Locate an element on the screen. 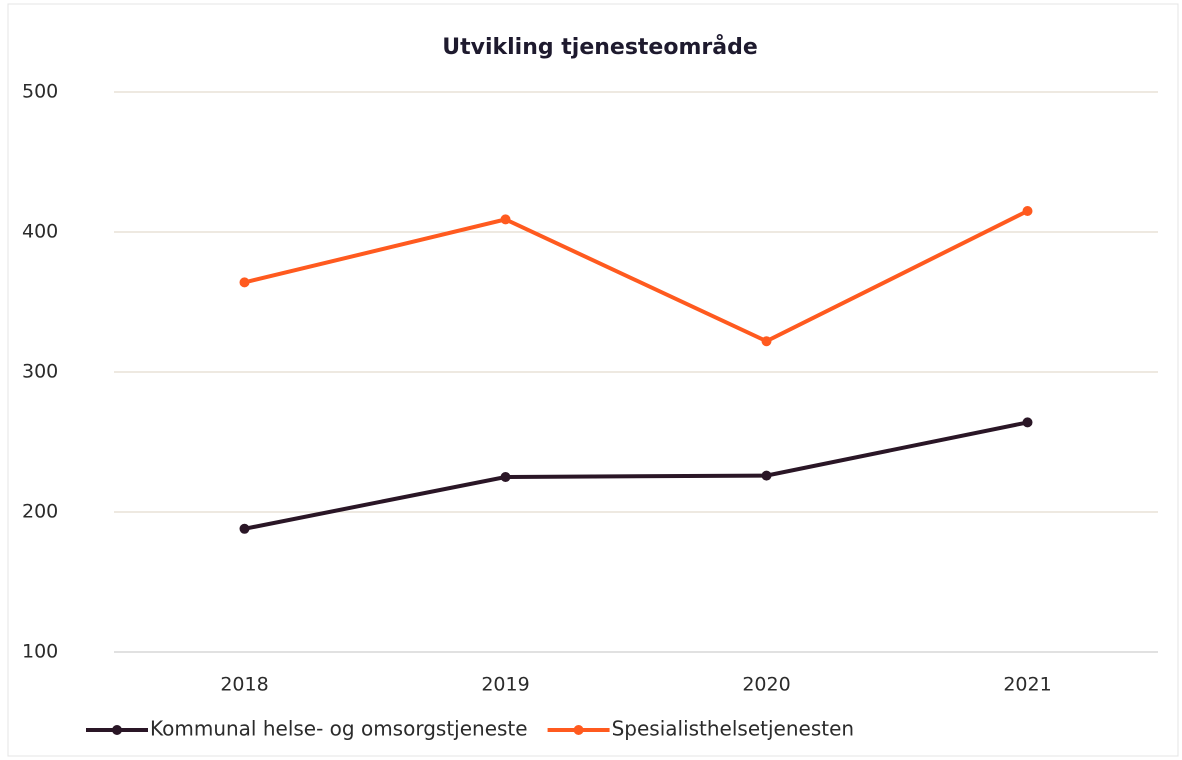  y-tick-label: 200 is located at coordinates (40, 512).